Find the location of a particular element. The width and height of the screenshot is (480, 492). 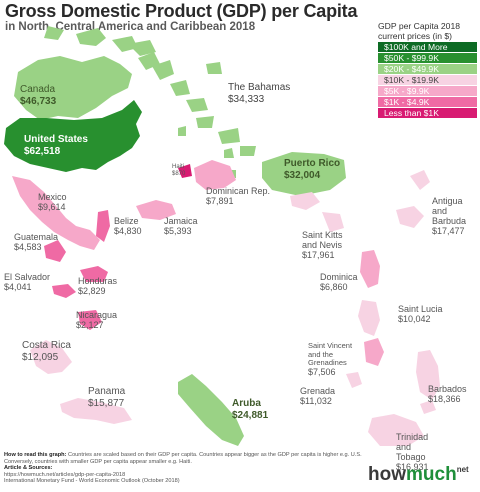

country-value: $62,518 is located at coordinates (42, 151).